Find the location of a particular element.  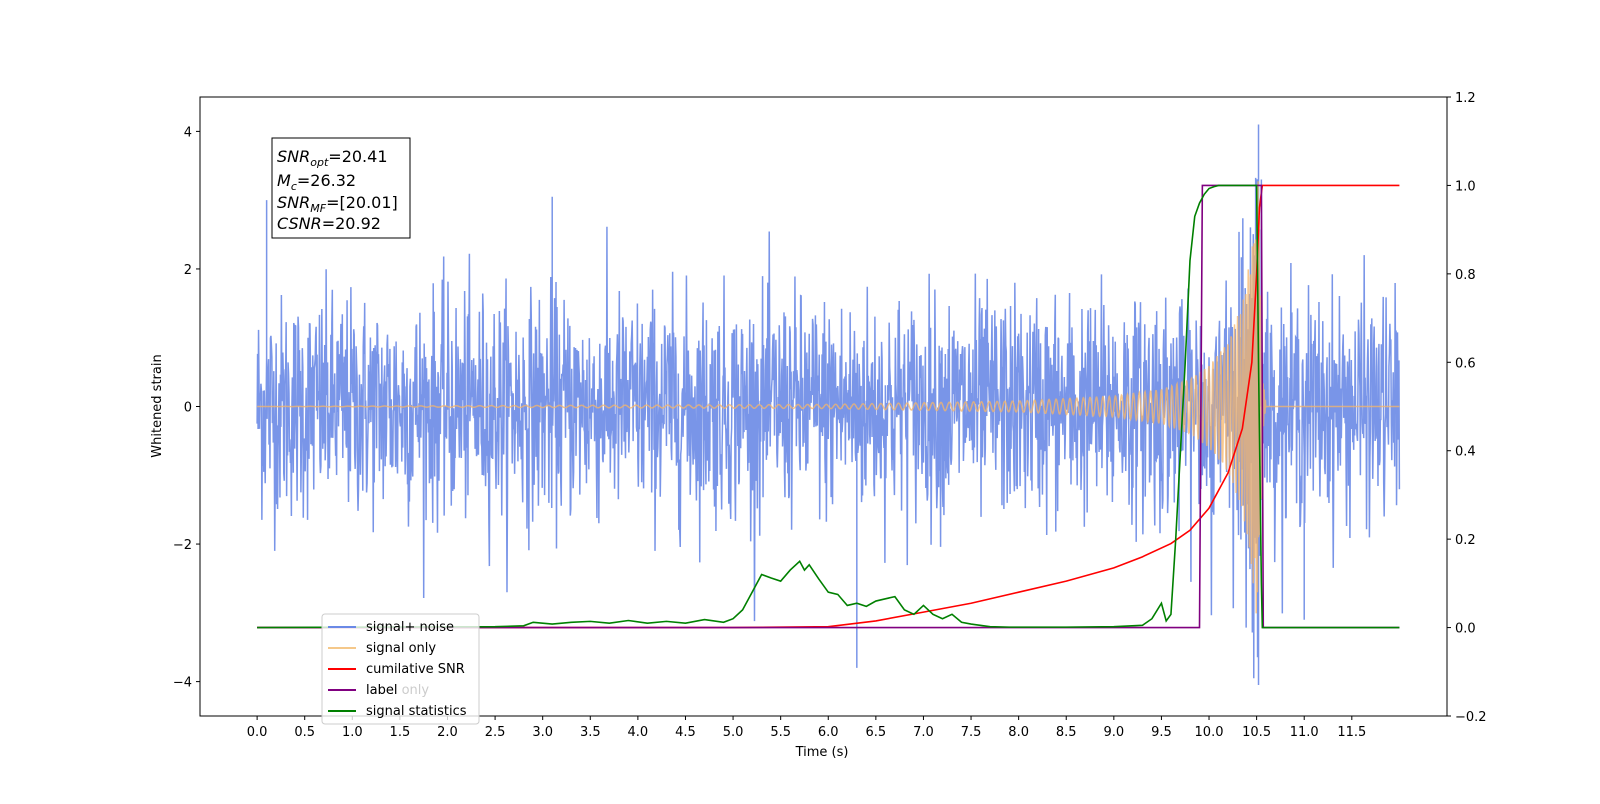

legend-frame is located at coordinates (400, 669).